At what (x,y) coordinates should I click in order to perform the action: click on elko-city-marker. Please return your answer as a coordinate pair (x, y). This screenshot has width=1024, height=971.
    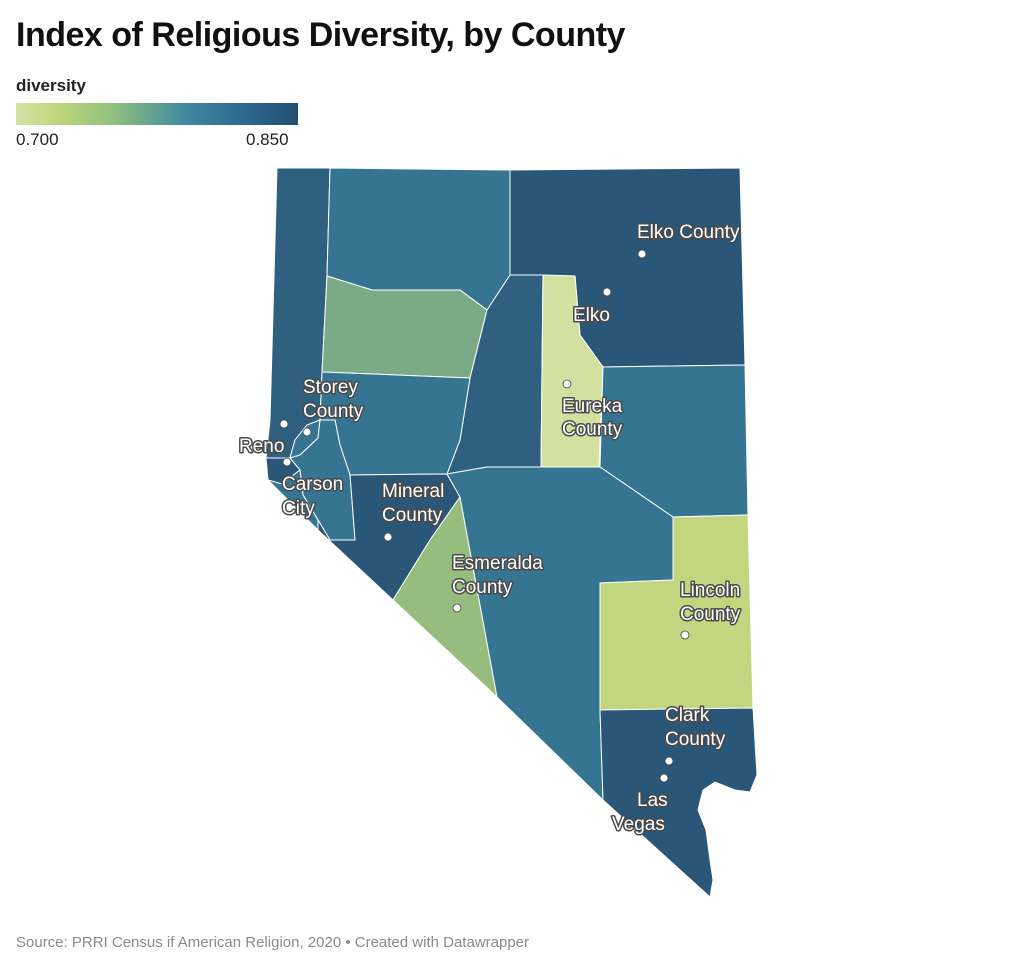
    Looking at the image, I should click on (607, 292).